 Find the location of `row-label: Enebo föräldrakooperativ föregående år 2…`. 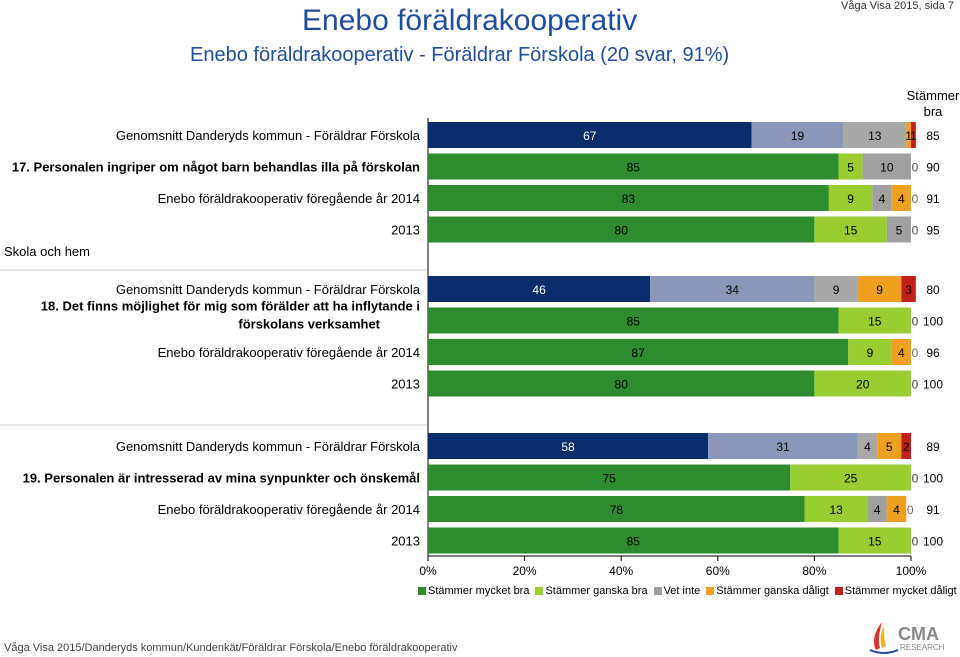

row-label: Enebo föräldrakooperativ föregående år 2… is located at coordinates (289, 198).